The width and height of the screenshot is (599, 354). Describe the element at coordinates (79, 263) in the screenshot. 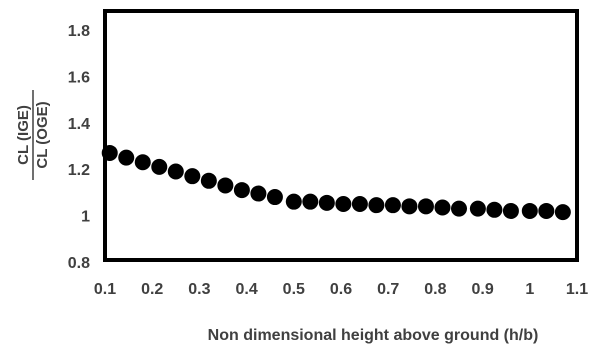

I see `y-tick-label: 0.8` at that location.